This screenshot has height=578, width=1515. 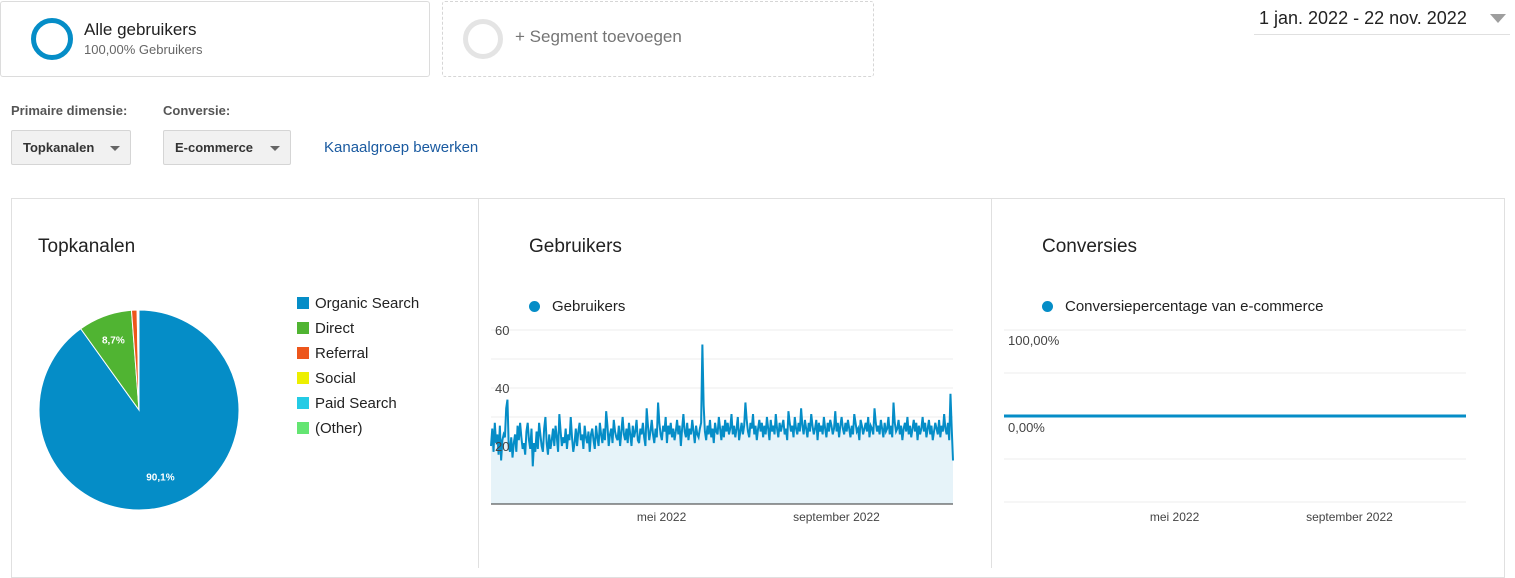 What do you see at coordinates (1235, 426) in the screenshot?
I see `conversies-line-chart: 100,00% 0,00% mei 2022 september 2022` at bounding box center [1235, 426].